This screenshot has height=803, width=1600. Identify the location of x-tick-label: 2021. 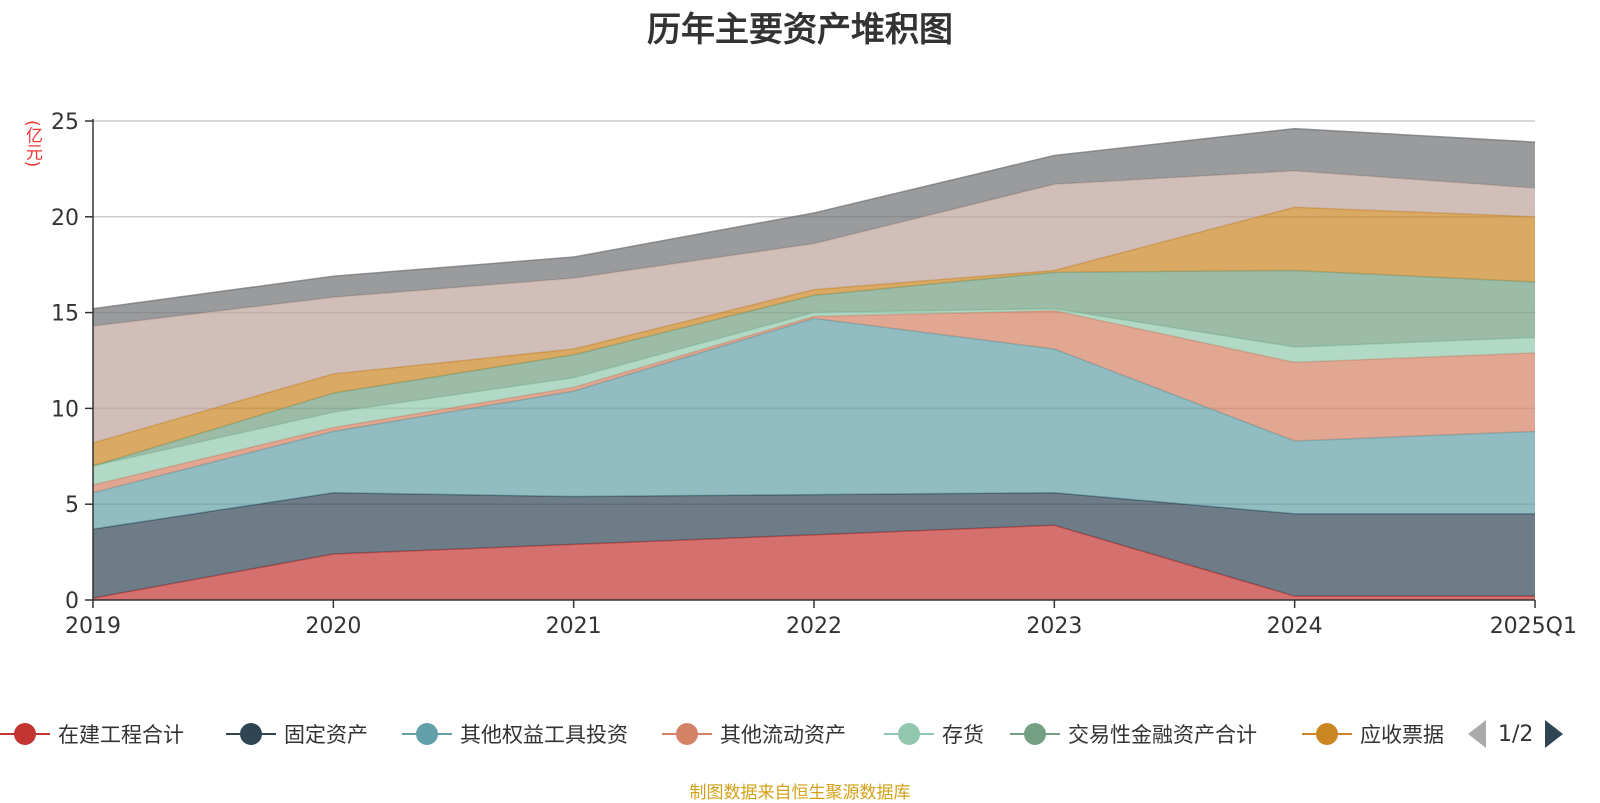
(574, 626).